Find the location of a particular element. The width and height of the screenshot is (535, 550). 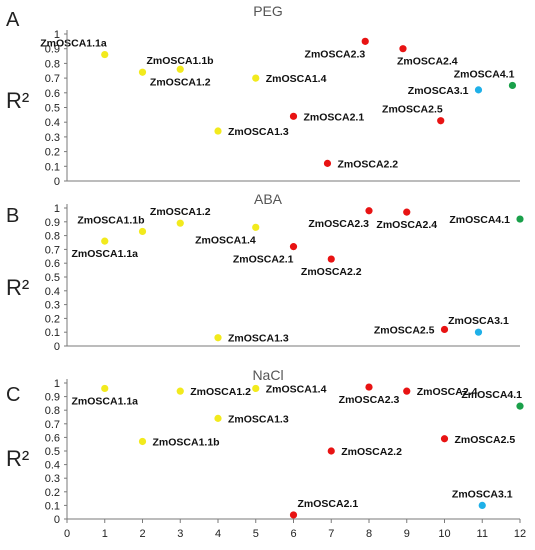

panel-c-title: NaCl is located at coordinates (267, 375).